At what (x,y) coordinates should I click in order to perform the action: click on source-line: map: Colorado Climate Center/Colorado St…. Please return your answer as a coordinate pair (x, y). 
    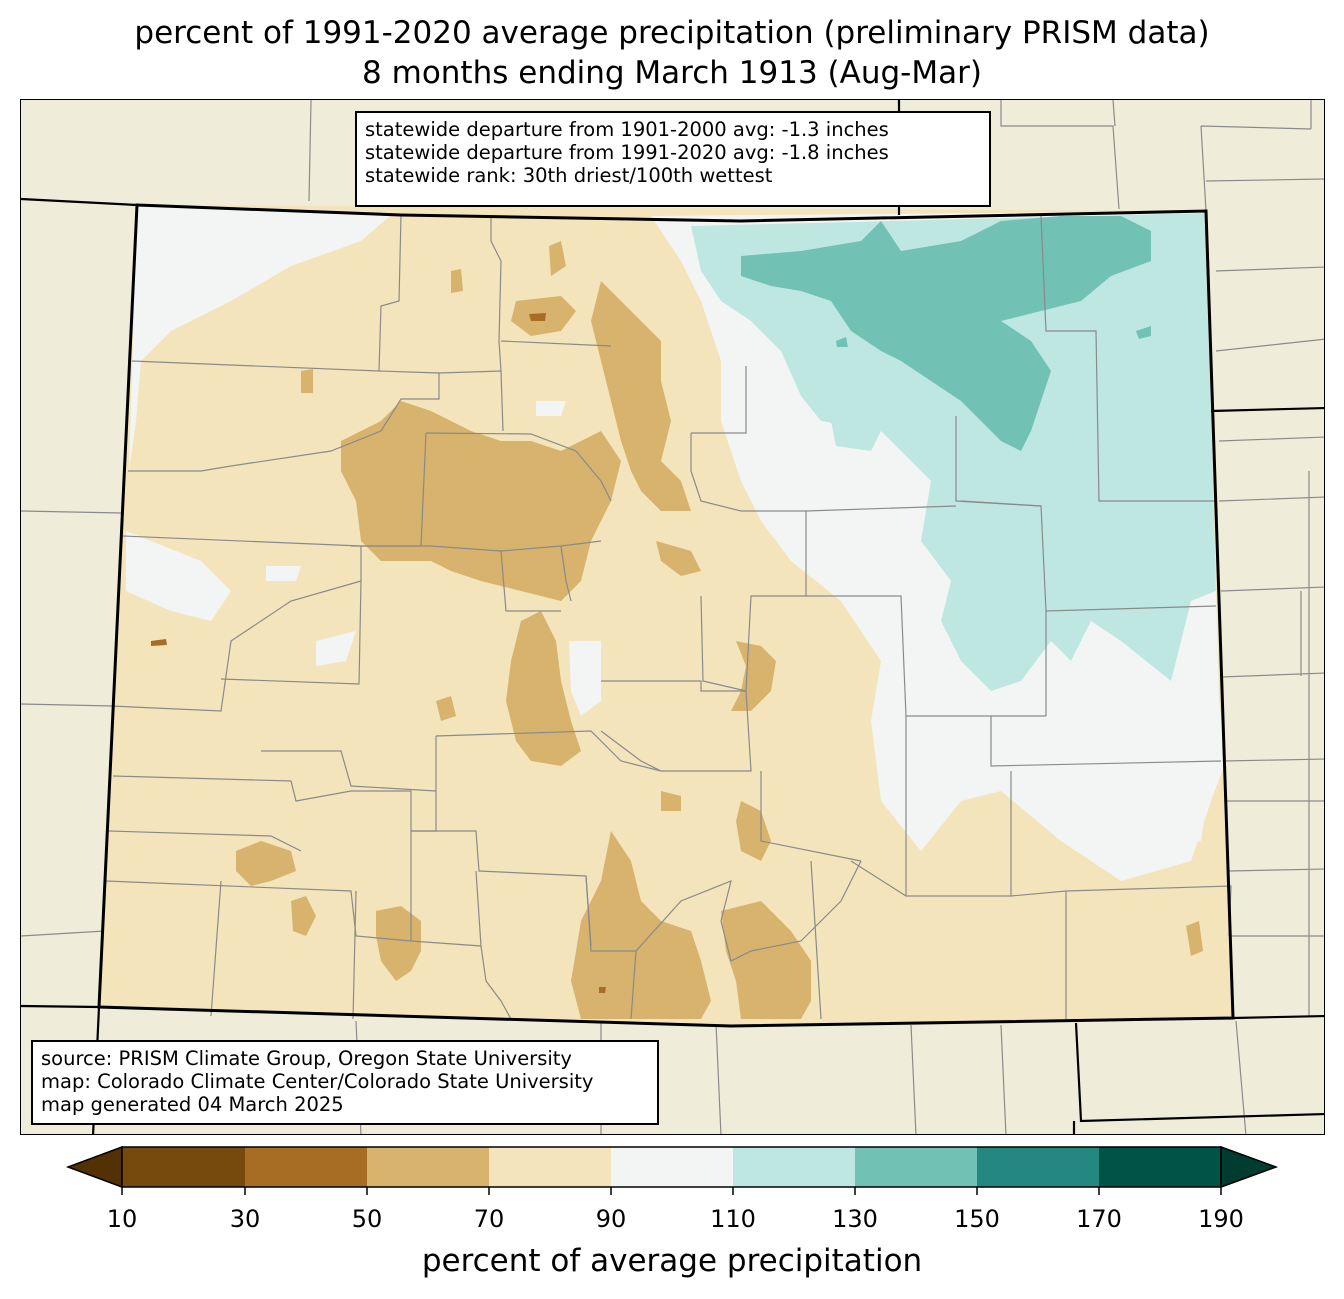
    Looking at the image, I should click on (317, 1081).